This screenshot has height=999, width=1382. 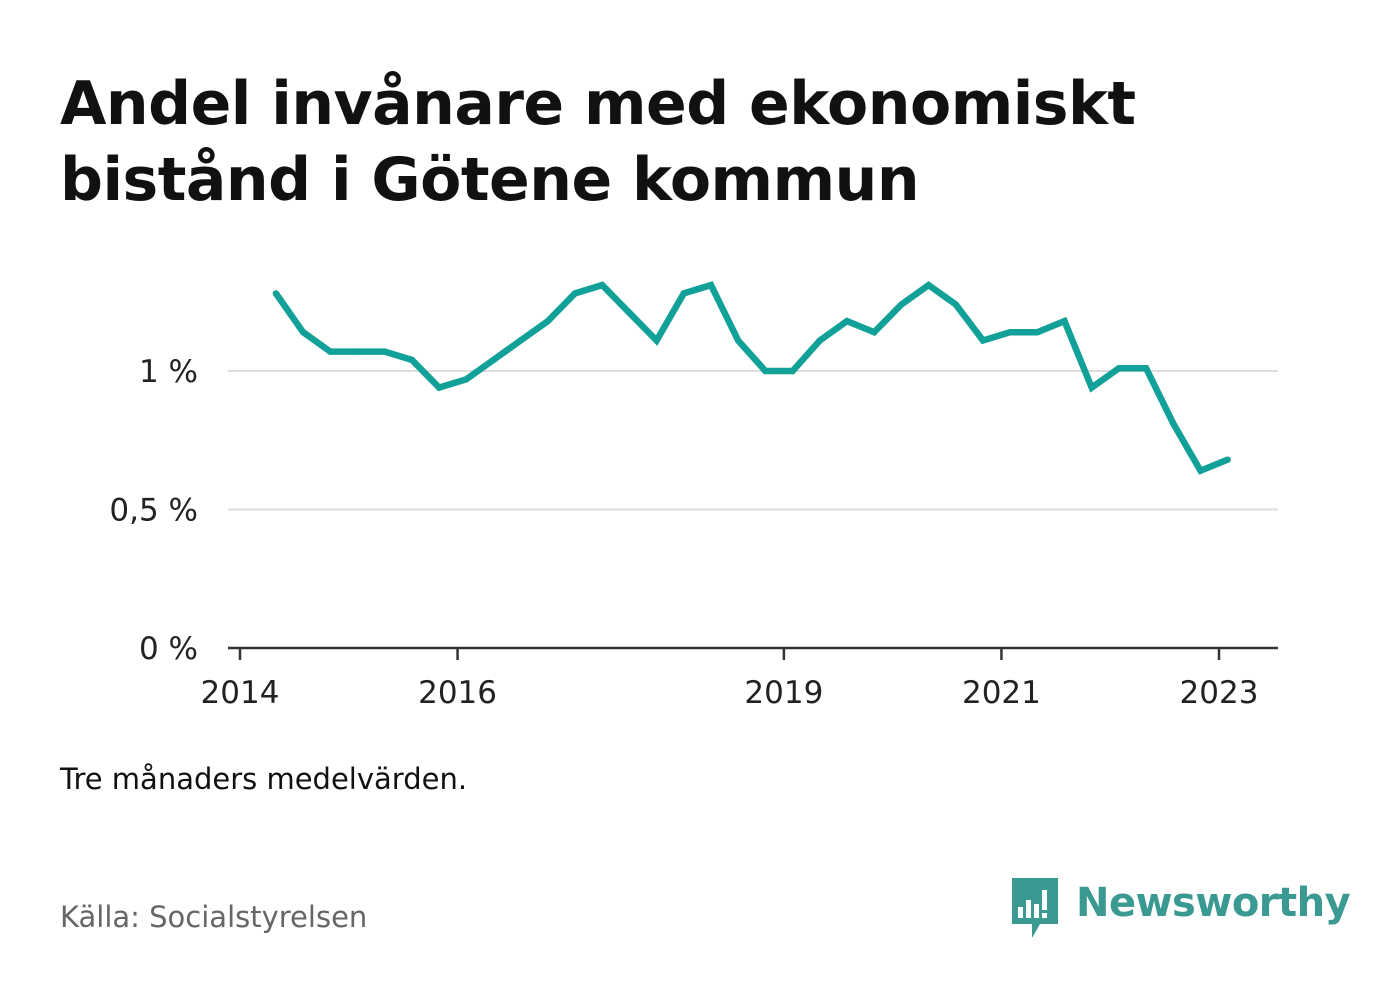 I want to click on y-tick-label: 0,5 %, so click(x=153, y=511).